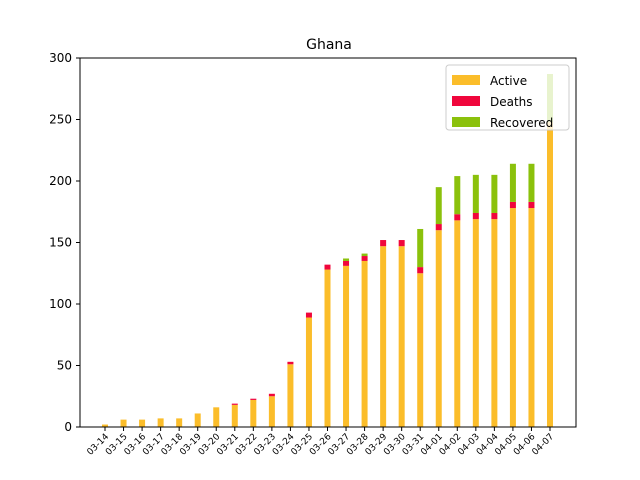 This screenshot has width=640, height=480. I want to click on y-tick-label: 0, so click(68, 427).